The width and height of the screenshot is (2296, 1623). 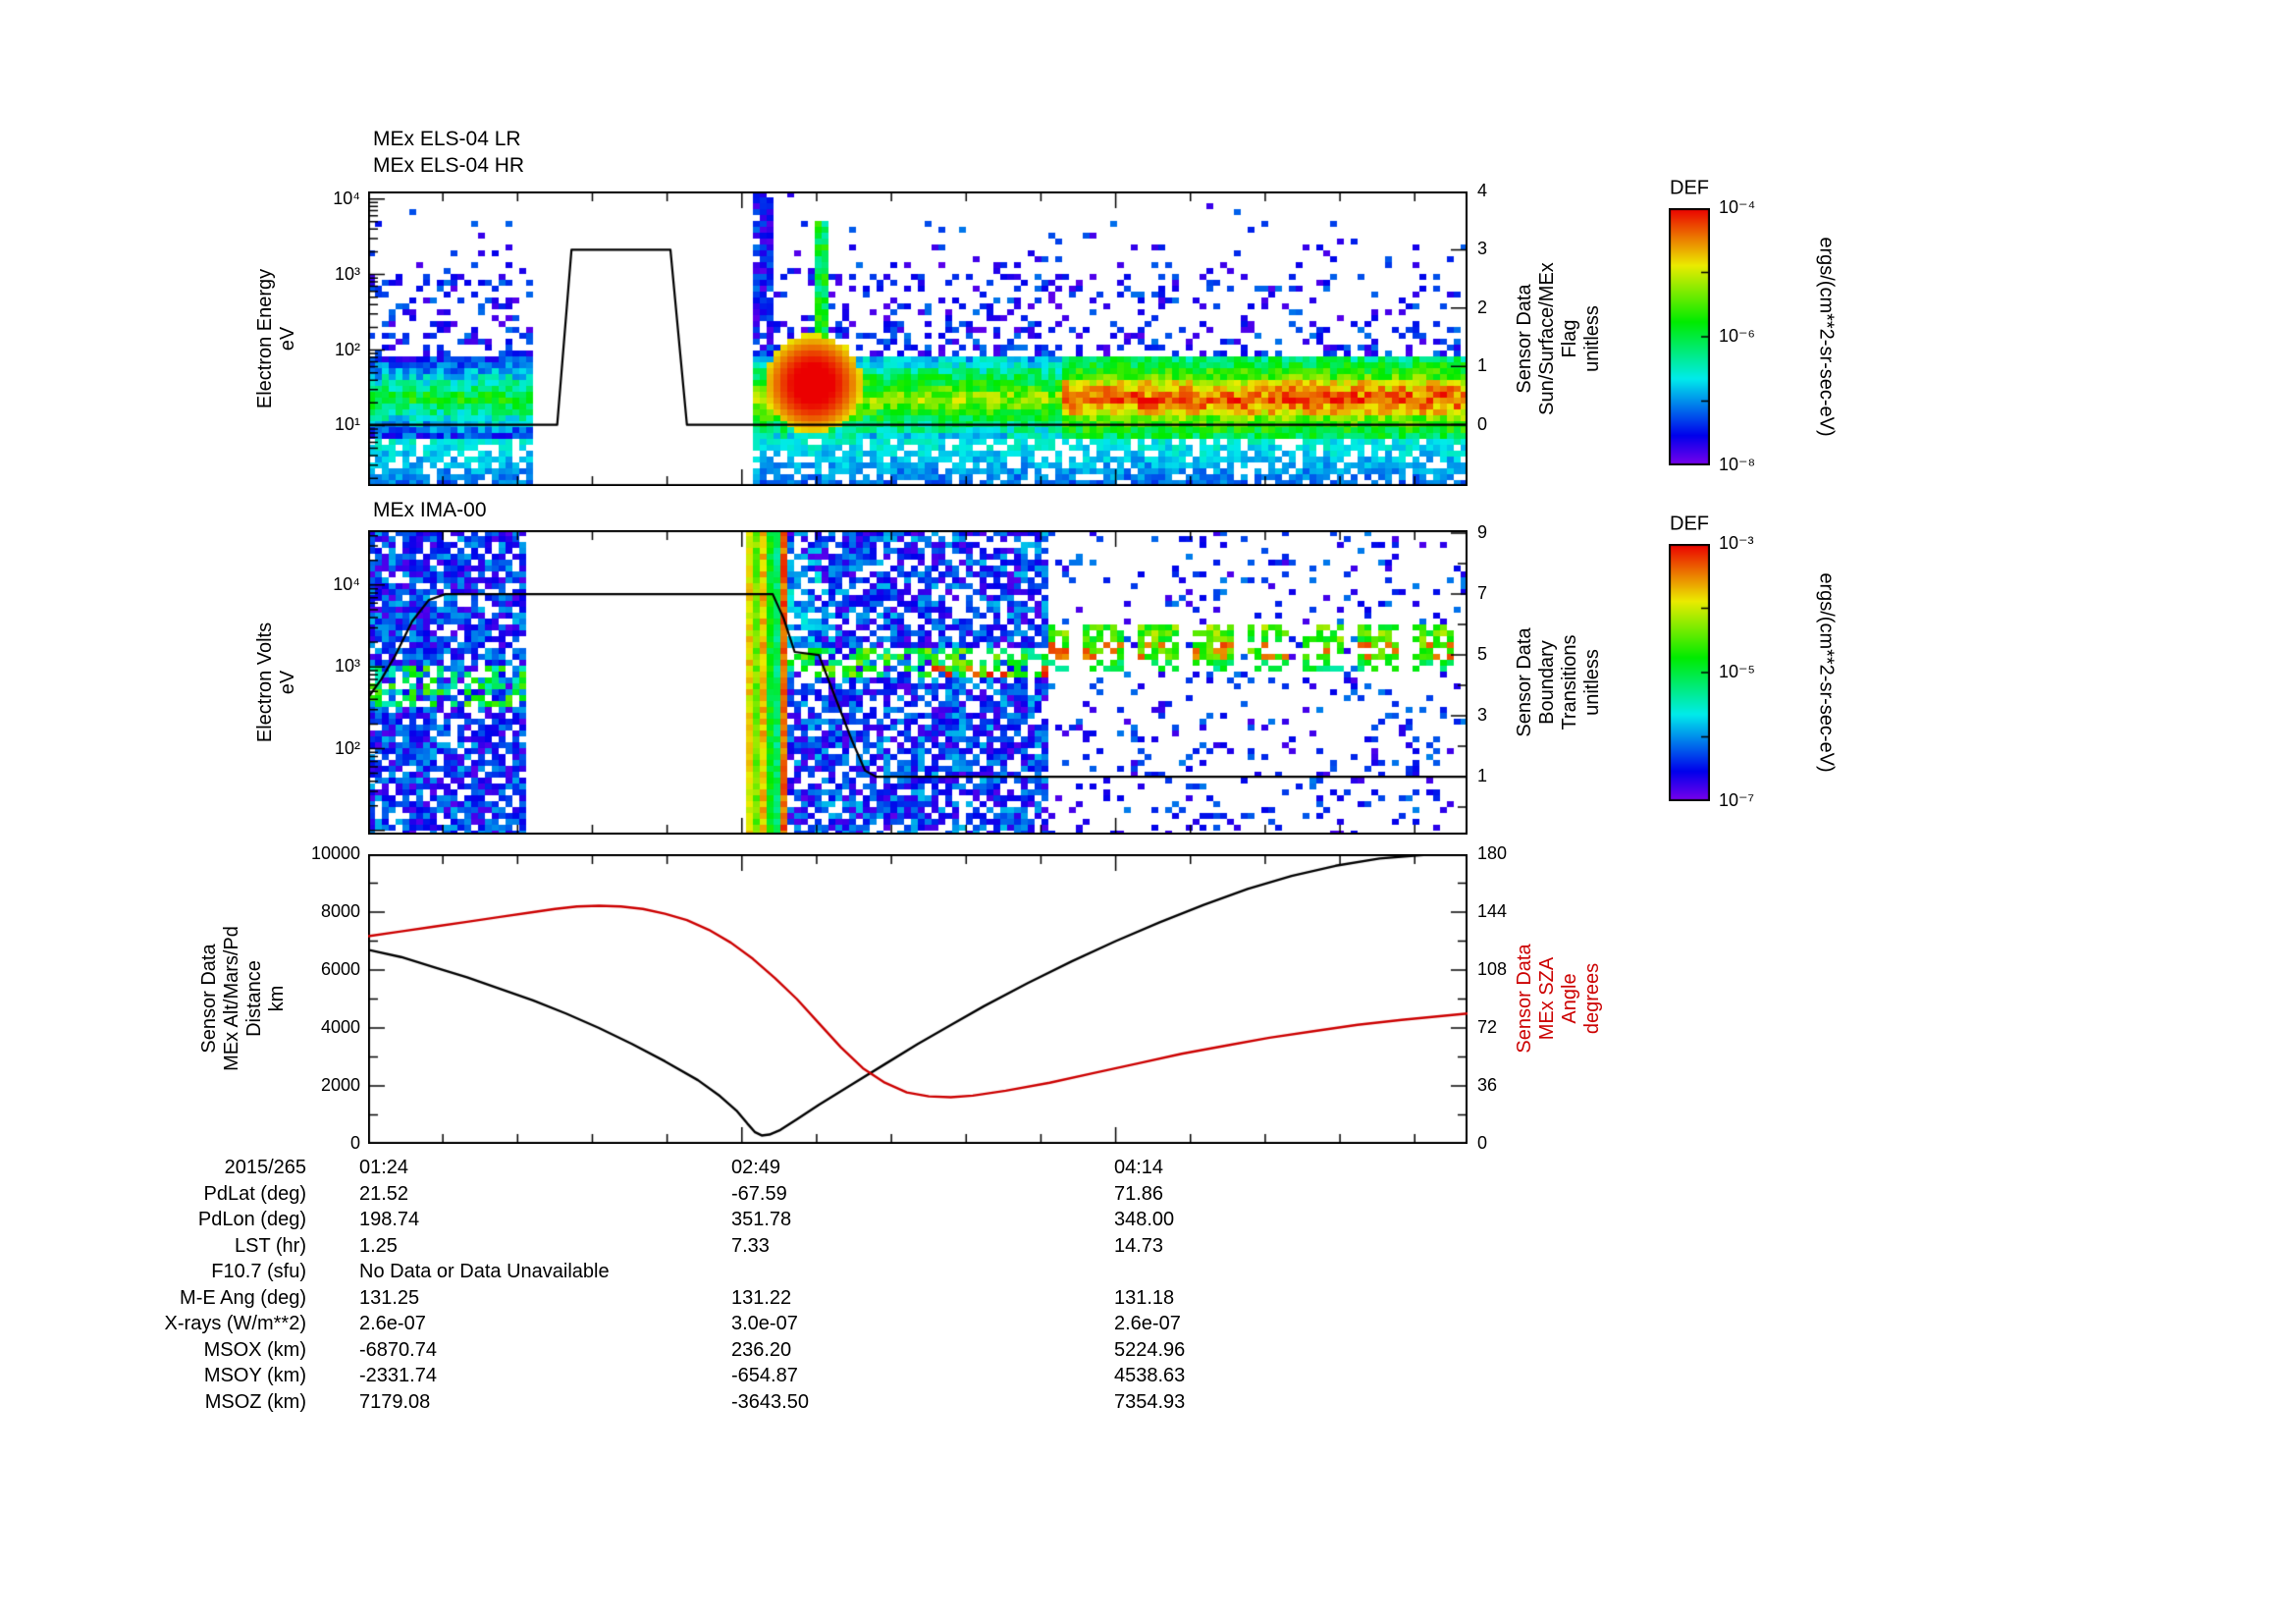 I want to click on colorbar1-unit-label: ergs/(cm**2-sr-sec-eV), so click(x=1827, y=336).